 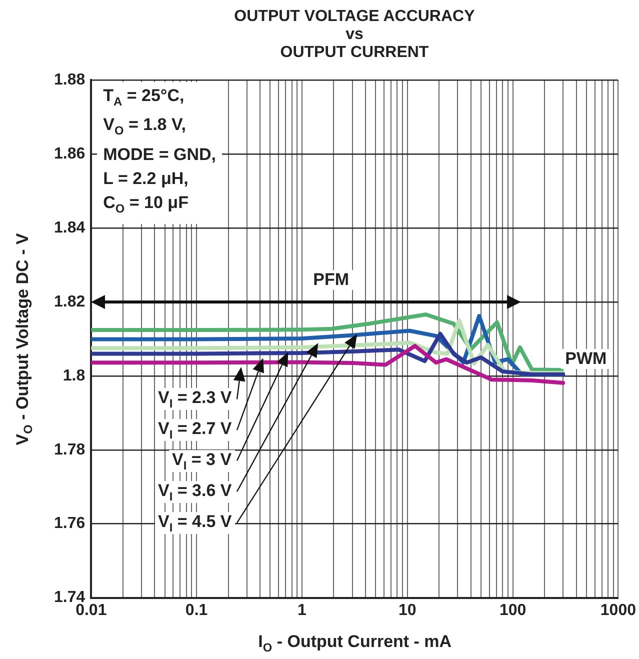 I want to click on x-tick-label: 10, so click(x=407, y=610).